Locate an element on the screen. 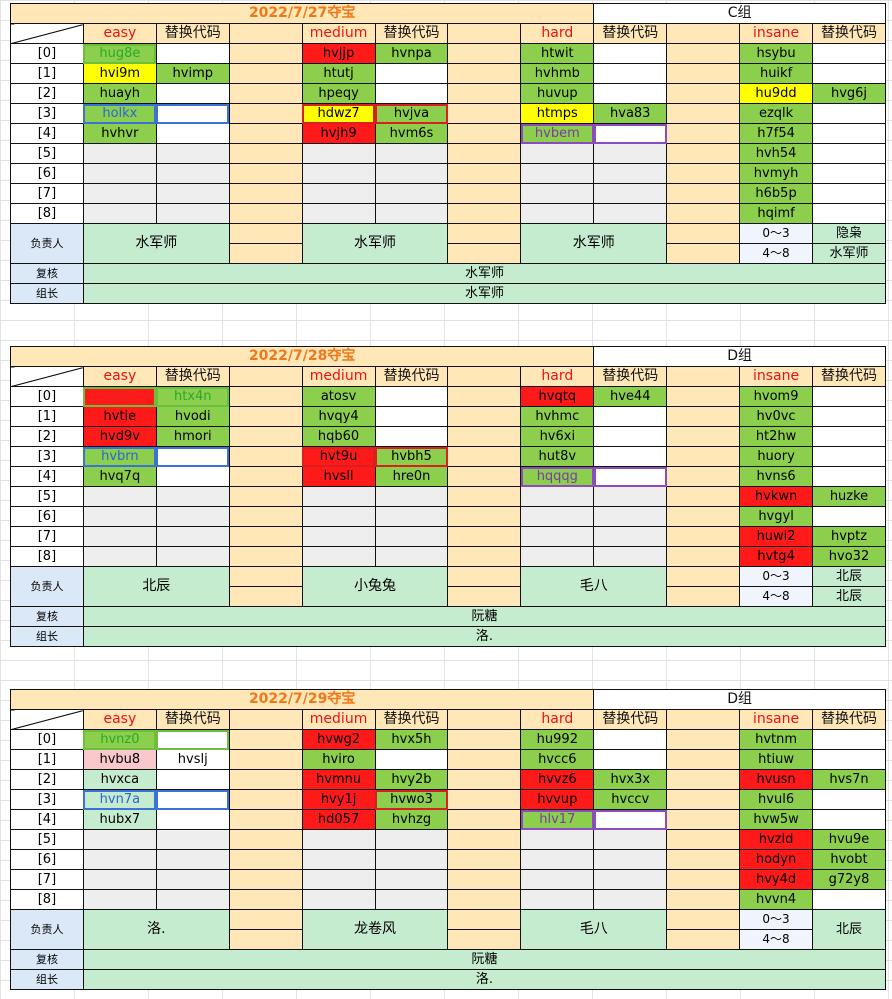  level-code-cell: ht4l7 is located at coordinates (119, 396).